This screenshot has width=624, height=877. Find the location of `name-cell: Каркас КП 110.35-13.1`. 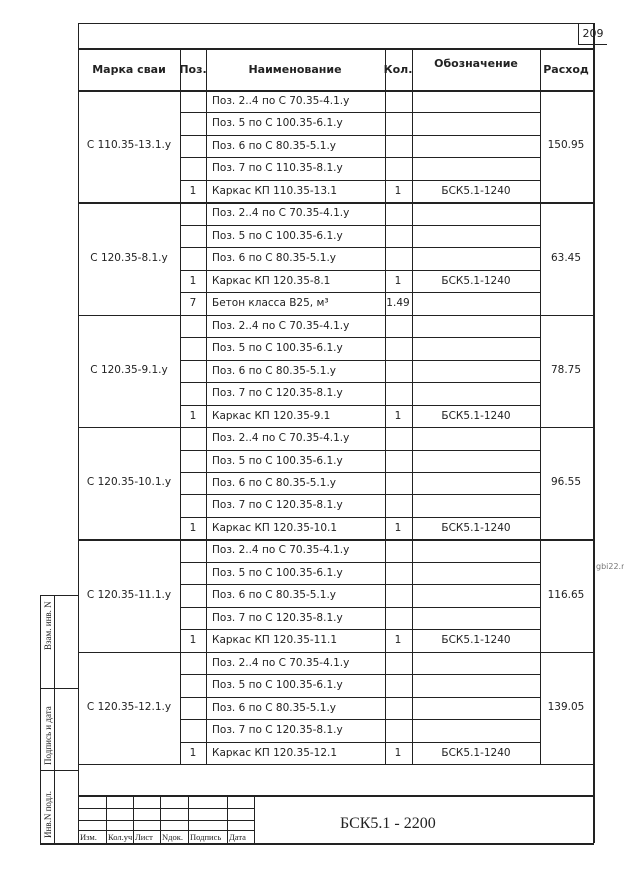

name-cell: Каркас КП 110.35-13.1 is located at coordinates (275, 190).